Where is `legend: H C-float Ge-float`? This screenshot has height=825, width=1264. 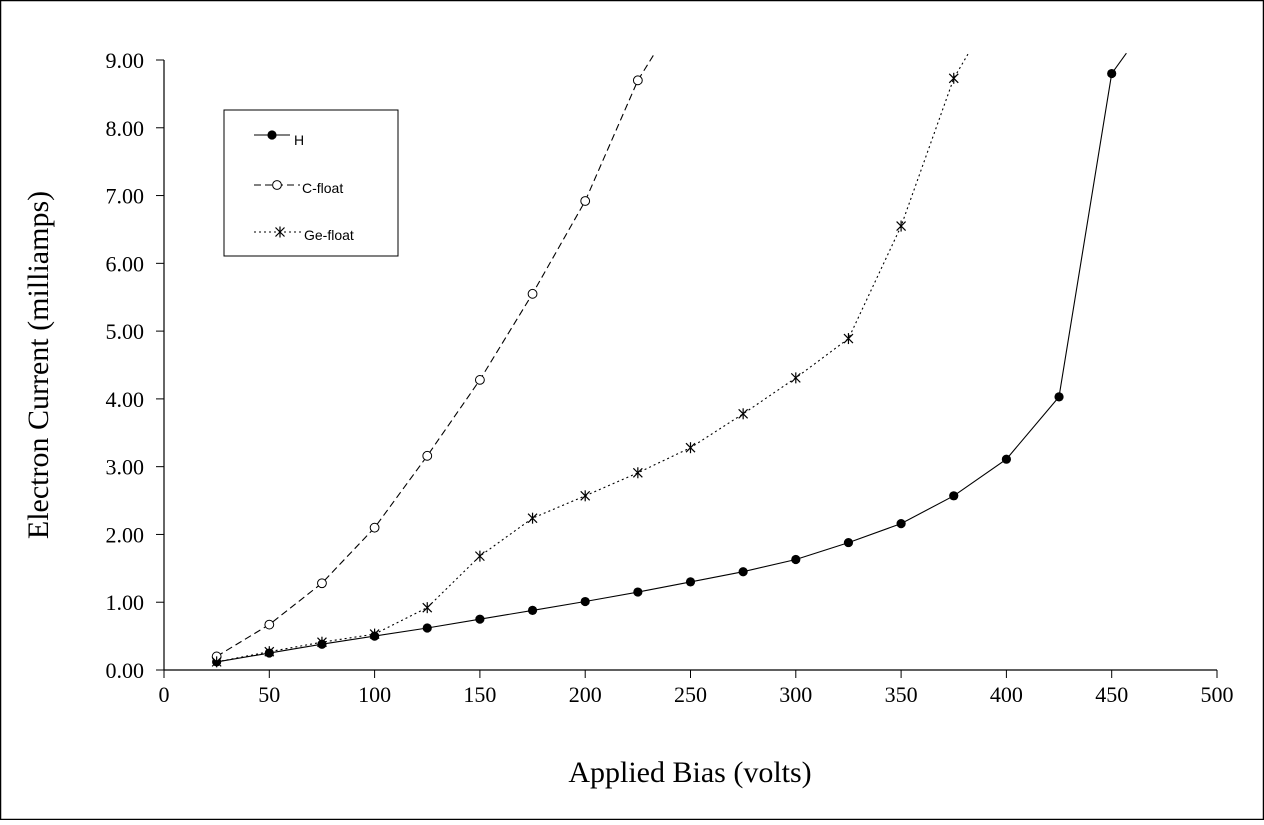
legend: H C-float Ge-float is located at coordinates (311, 183).